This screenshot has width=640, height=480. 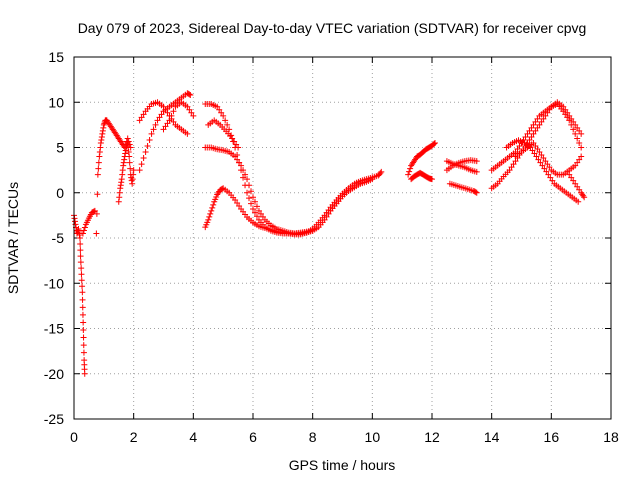 I want to click on y-tick-label: -5, so click(x=58, y=238).